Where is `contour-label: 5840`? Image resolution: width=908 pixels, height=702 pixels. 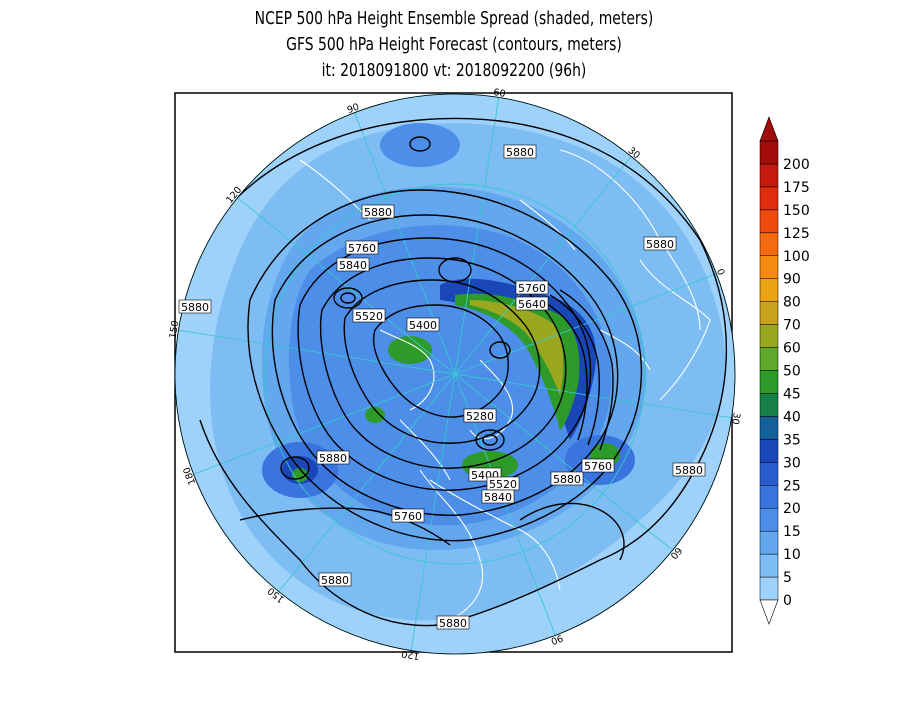 contour-label: 5840 is located at coordinates (498, 496).